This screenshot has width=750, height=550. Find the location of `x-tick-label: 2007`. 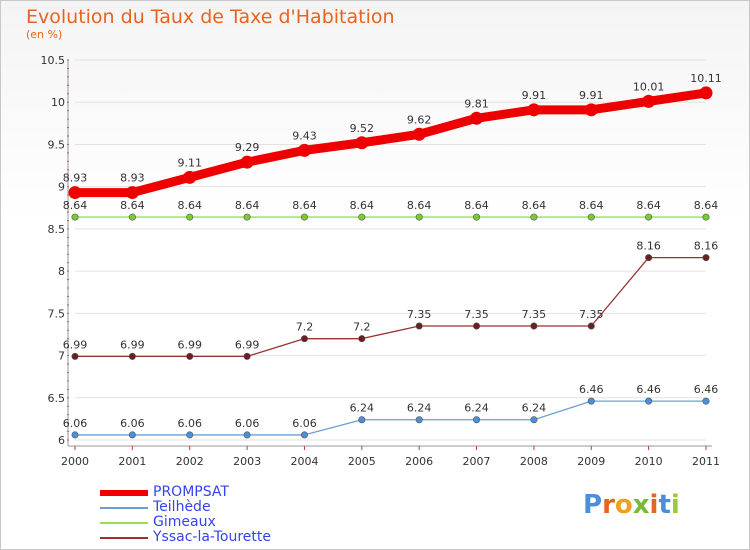

x-tick-label: 2007 is located at coordinates (477, 461).